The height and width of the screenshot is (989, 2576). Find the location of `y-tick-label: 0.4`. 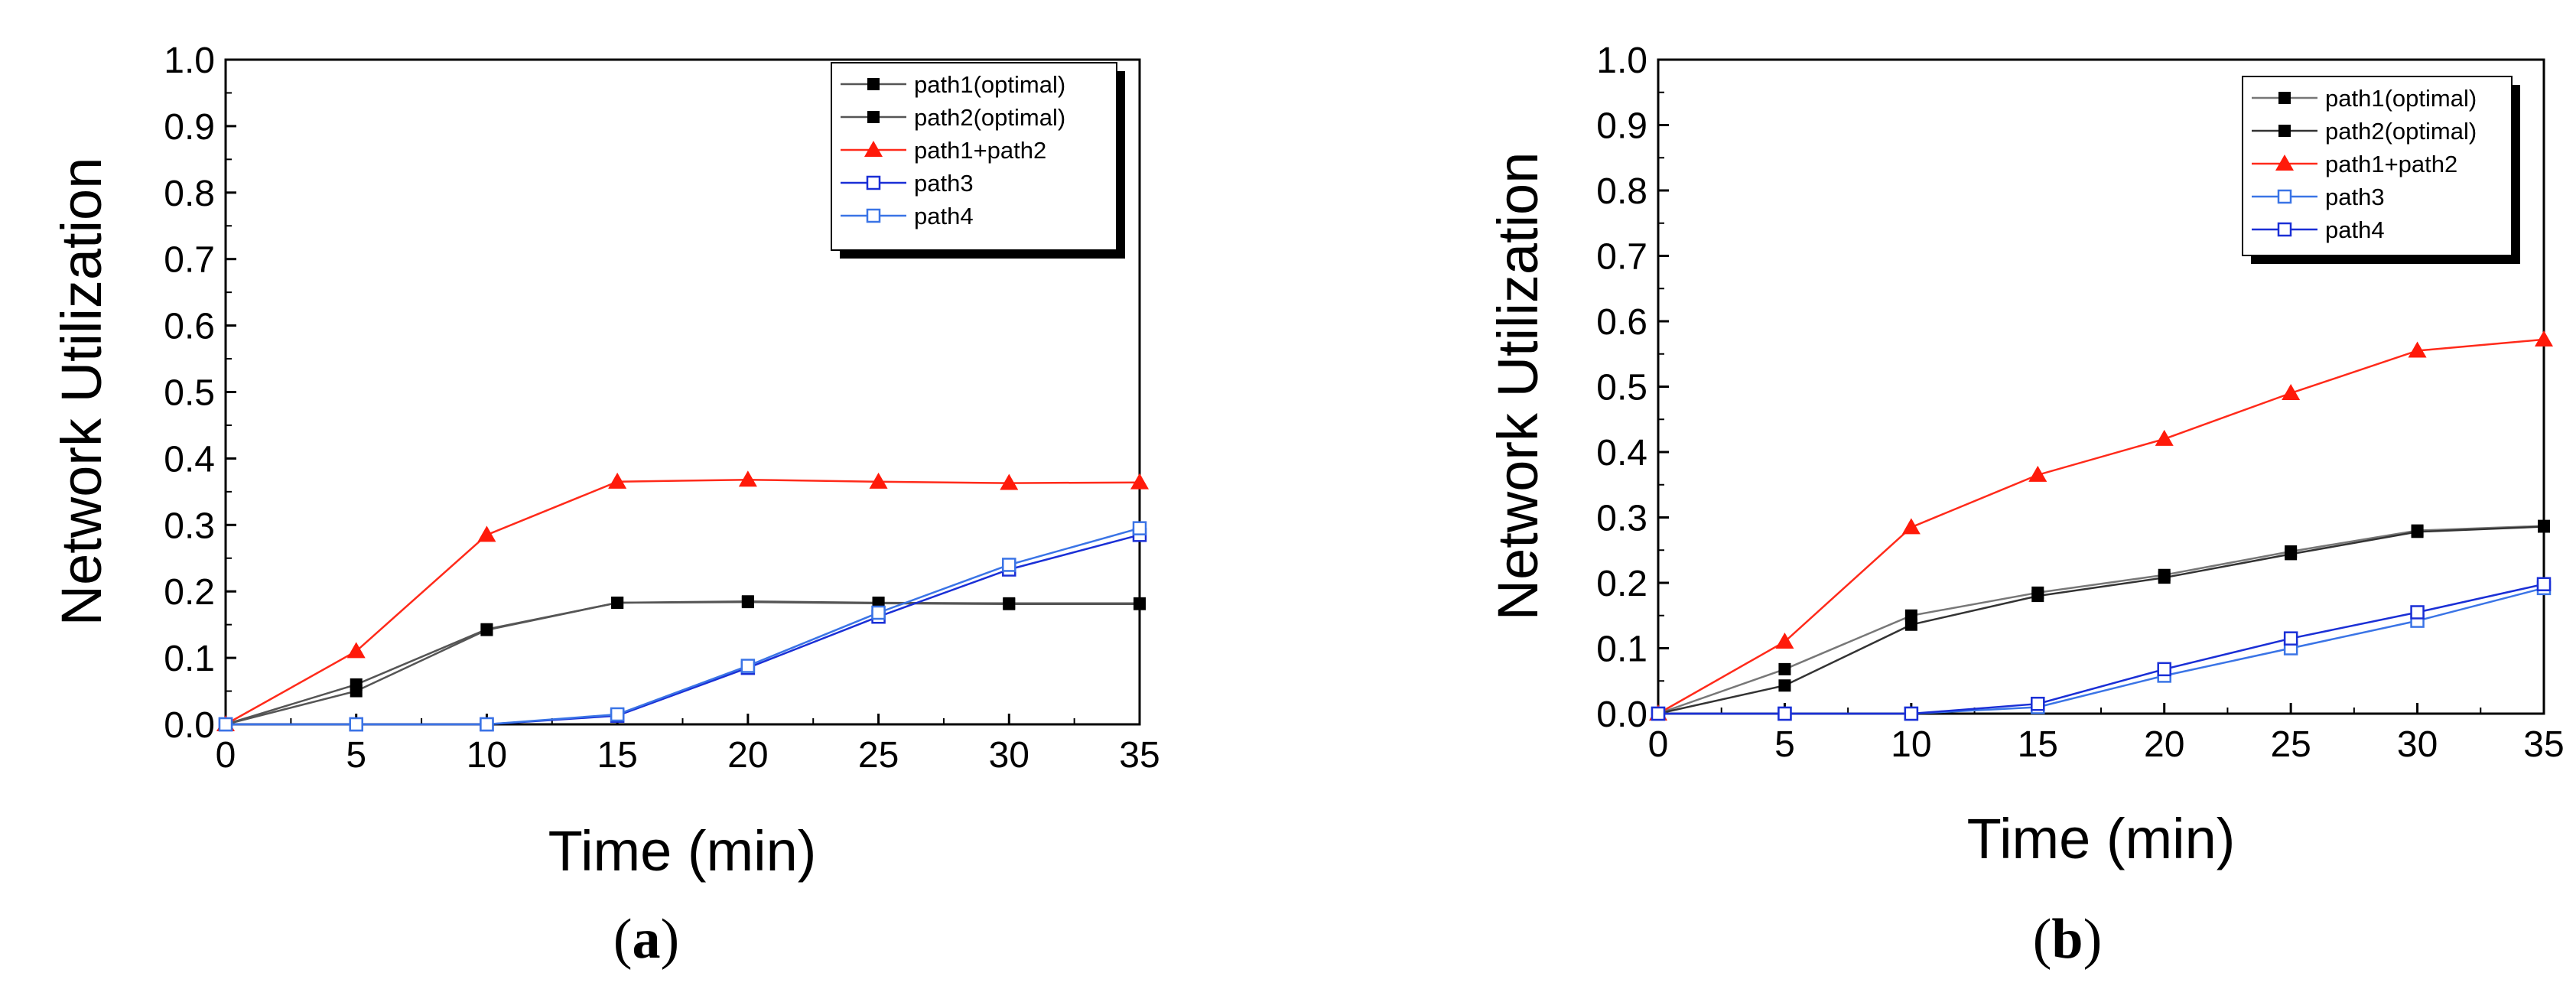

y-tick-label: 0.4 is located at coordinates (1621, 453).